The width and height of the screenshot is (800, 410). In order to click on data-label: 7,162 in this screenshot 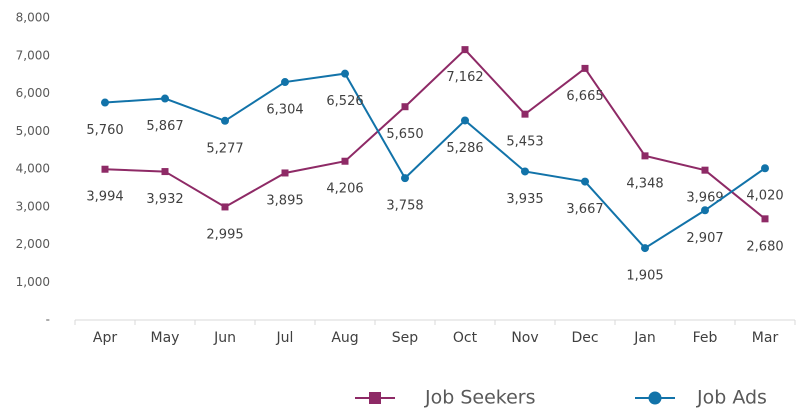, I will do `click(464, 77)`.